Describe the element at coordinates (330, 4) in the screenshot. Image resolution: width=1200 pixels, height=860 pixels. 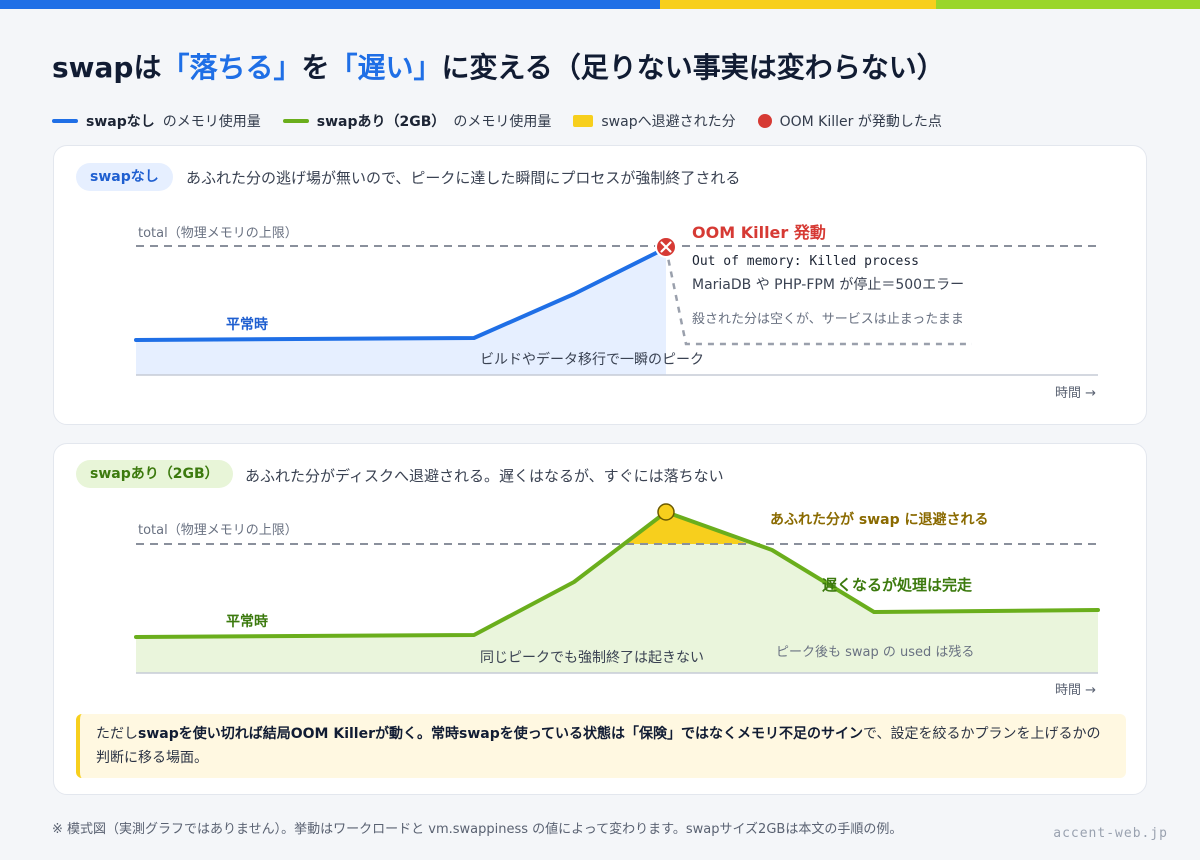
I see `accent-segment-blue` at that location.